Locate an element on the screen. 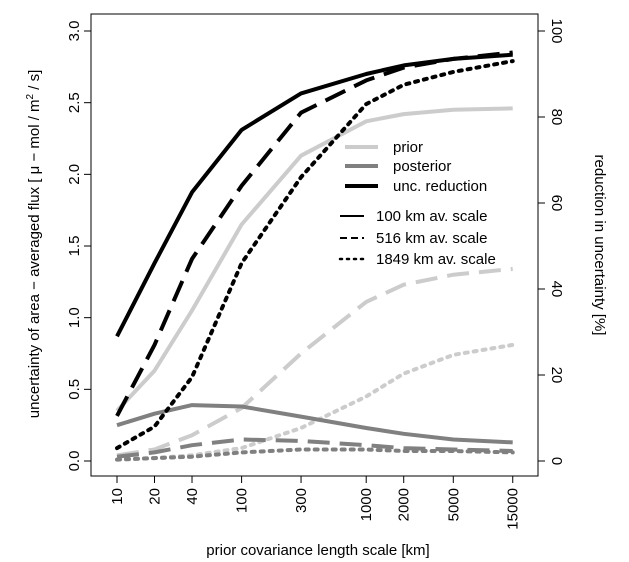 This screenshot has width=629, height=562. legend-label-100km: 100 km av. scale is located at coordinates (431, 216).